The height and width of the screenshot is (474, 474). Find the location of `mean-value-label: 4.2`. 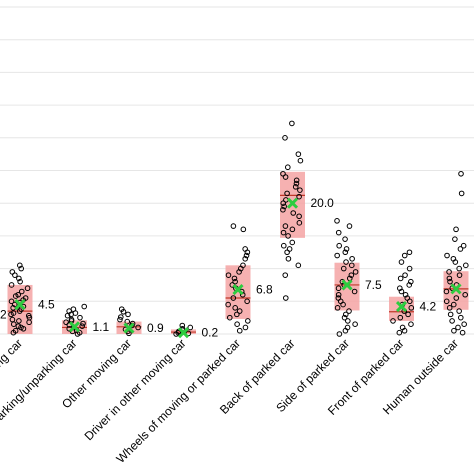

mean-value-label: 4.2 is located at coordinates (428, 307).